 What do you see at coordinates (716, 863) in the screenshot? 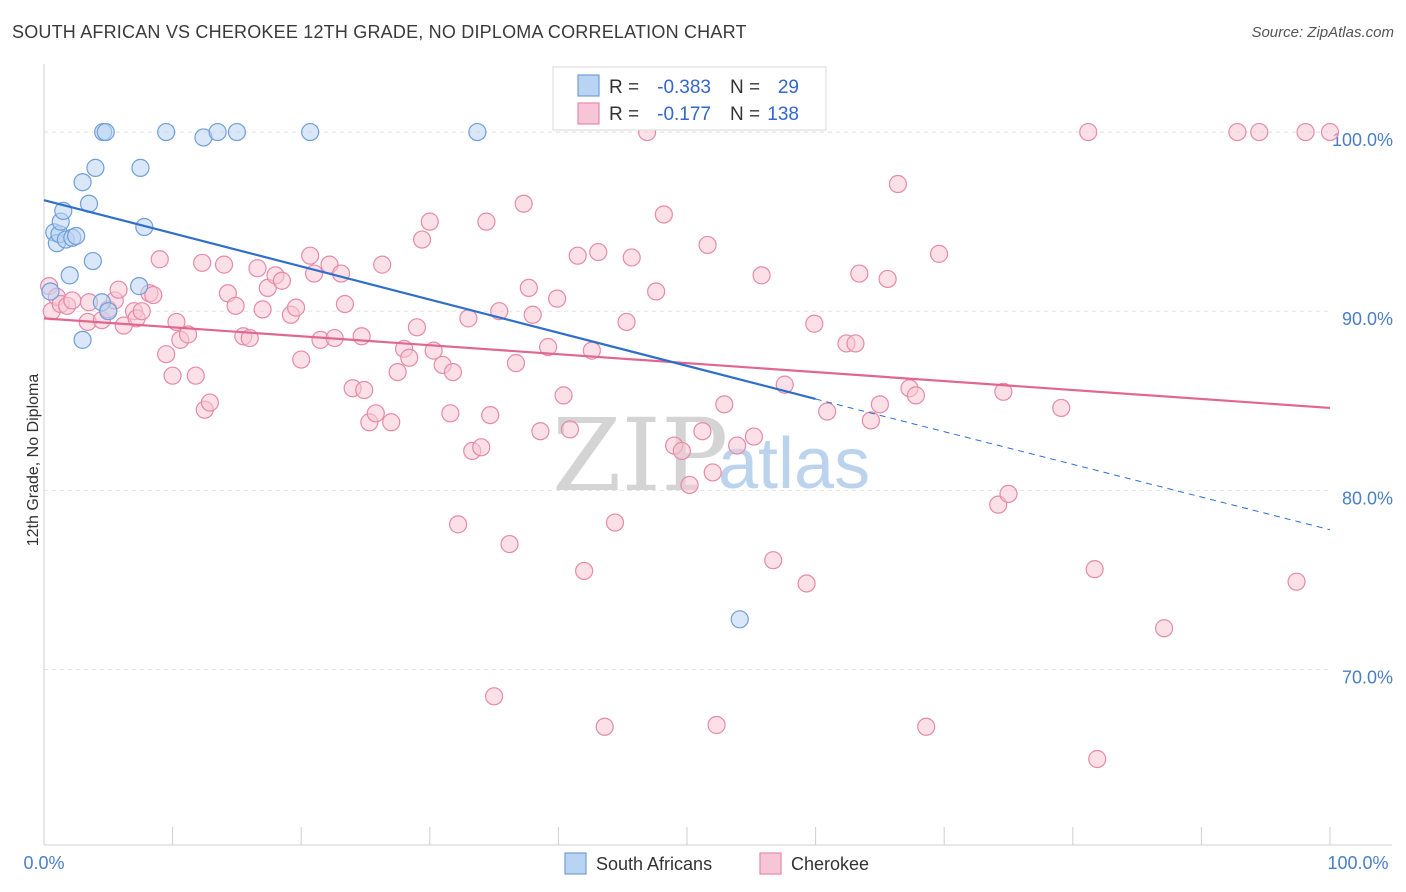
I see `series-legend: South Africans Cherokee` at bounding box center [716, 863].